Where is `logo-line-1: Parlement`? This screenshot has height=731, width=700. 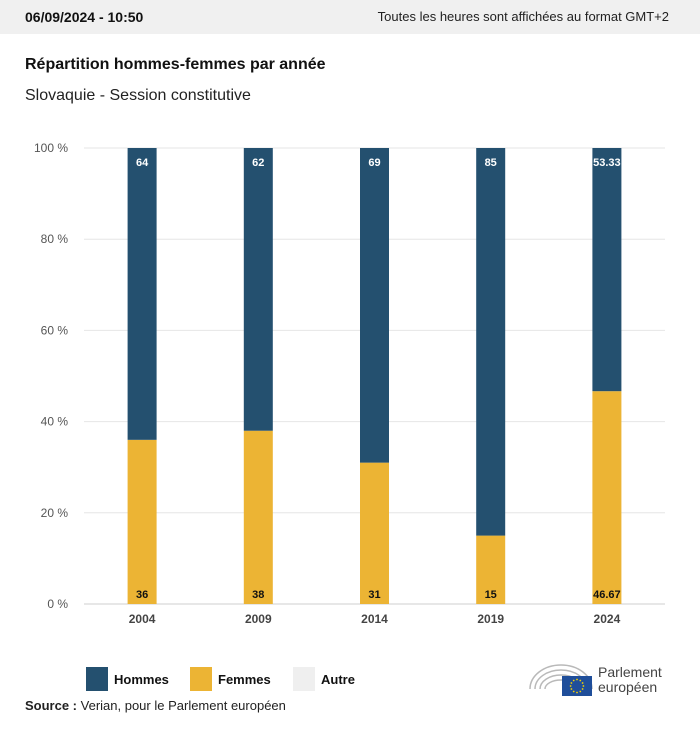 logo-line-1: Parlement is located at coordinates (630, 672).